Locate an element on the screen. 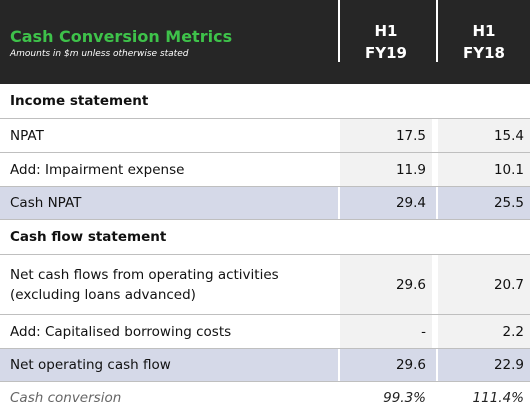 This screenshot has height=415, width=530. value-cell: 29.4 is located at coordinates (385, 203).